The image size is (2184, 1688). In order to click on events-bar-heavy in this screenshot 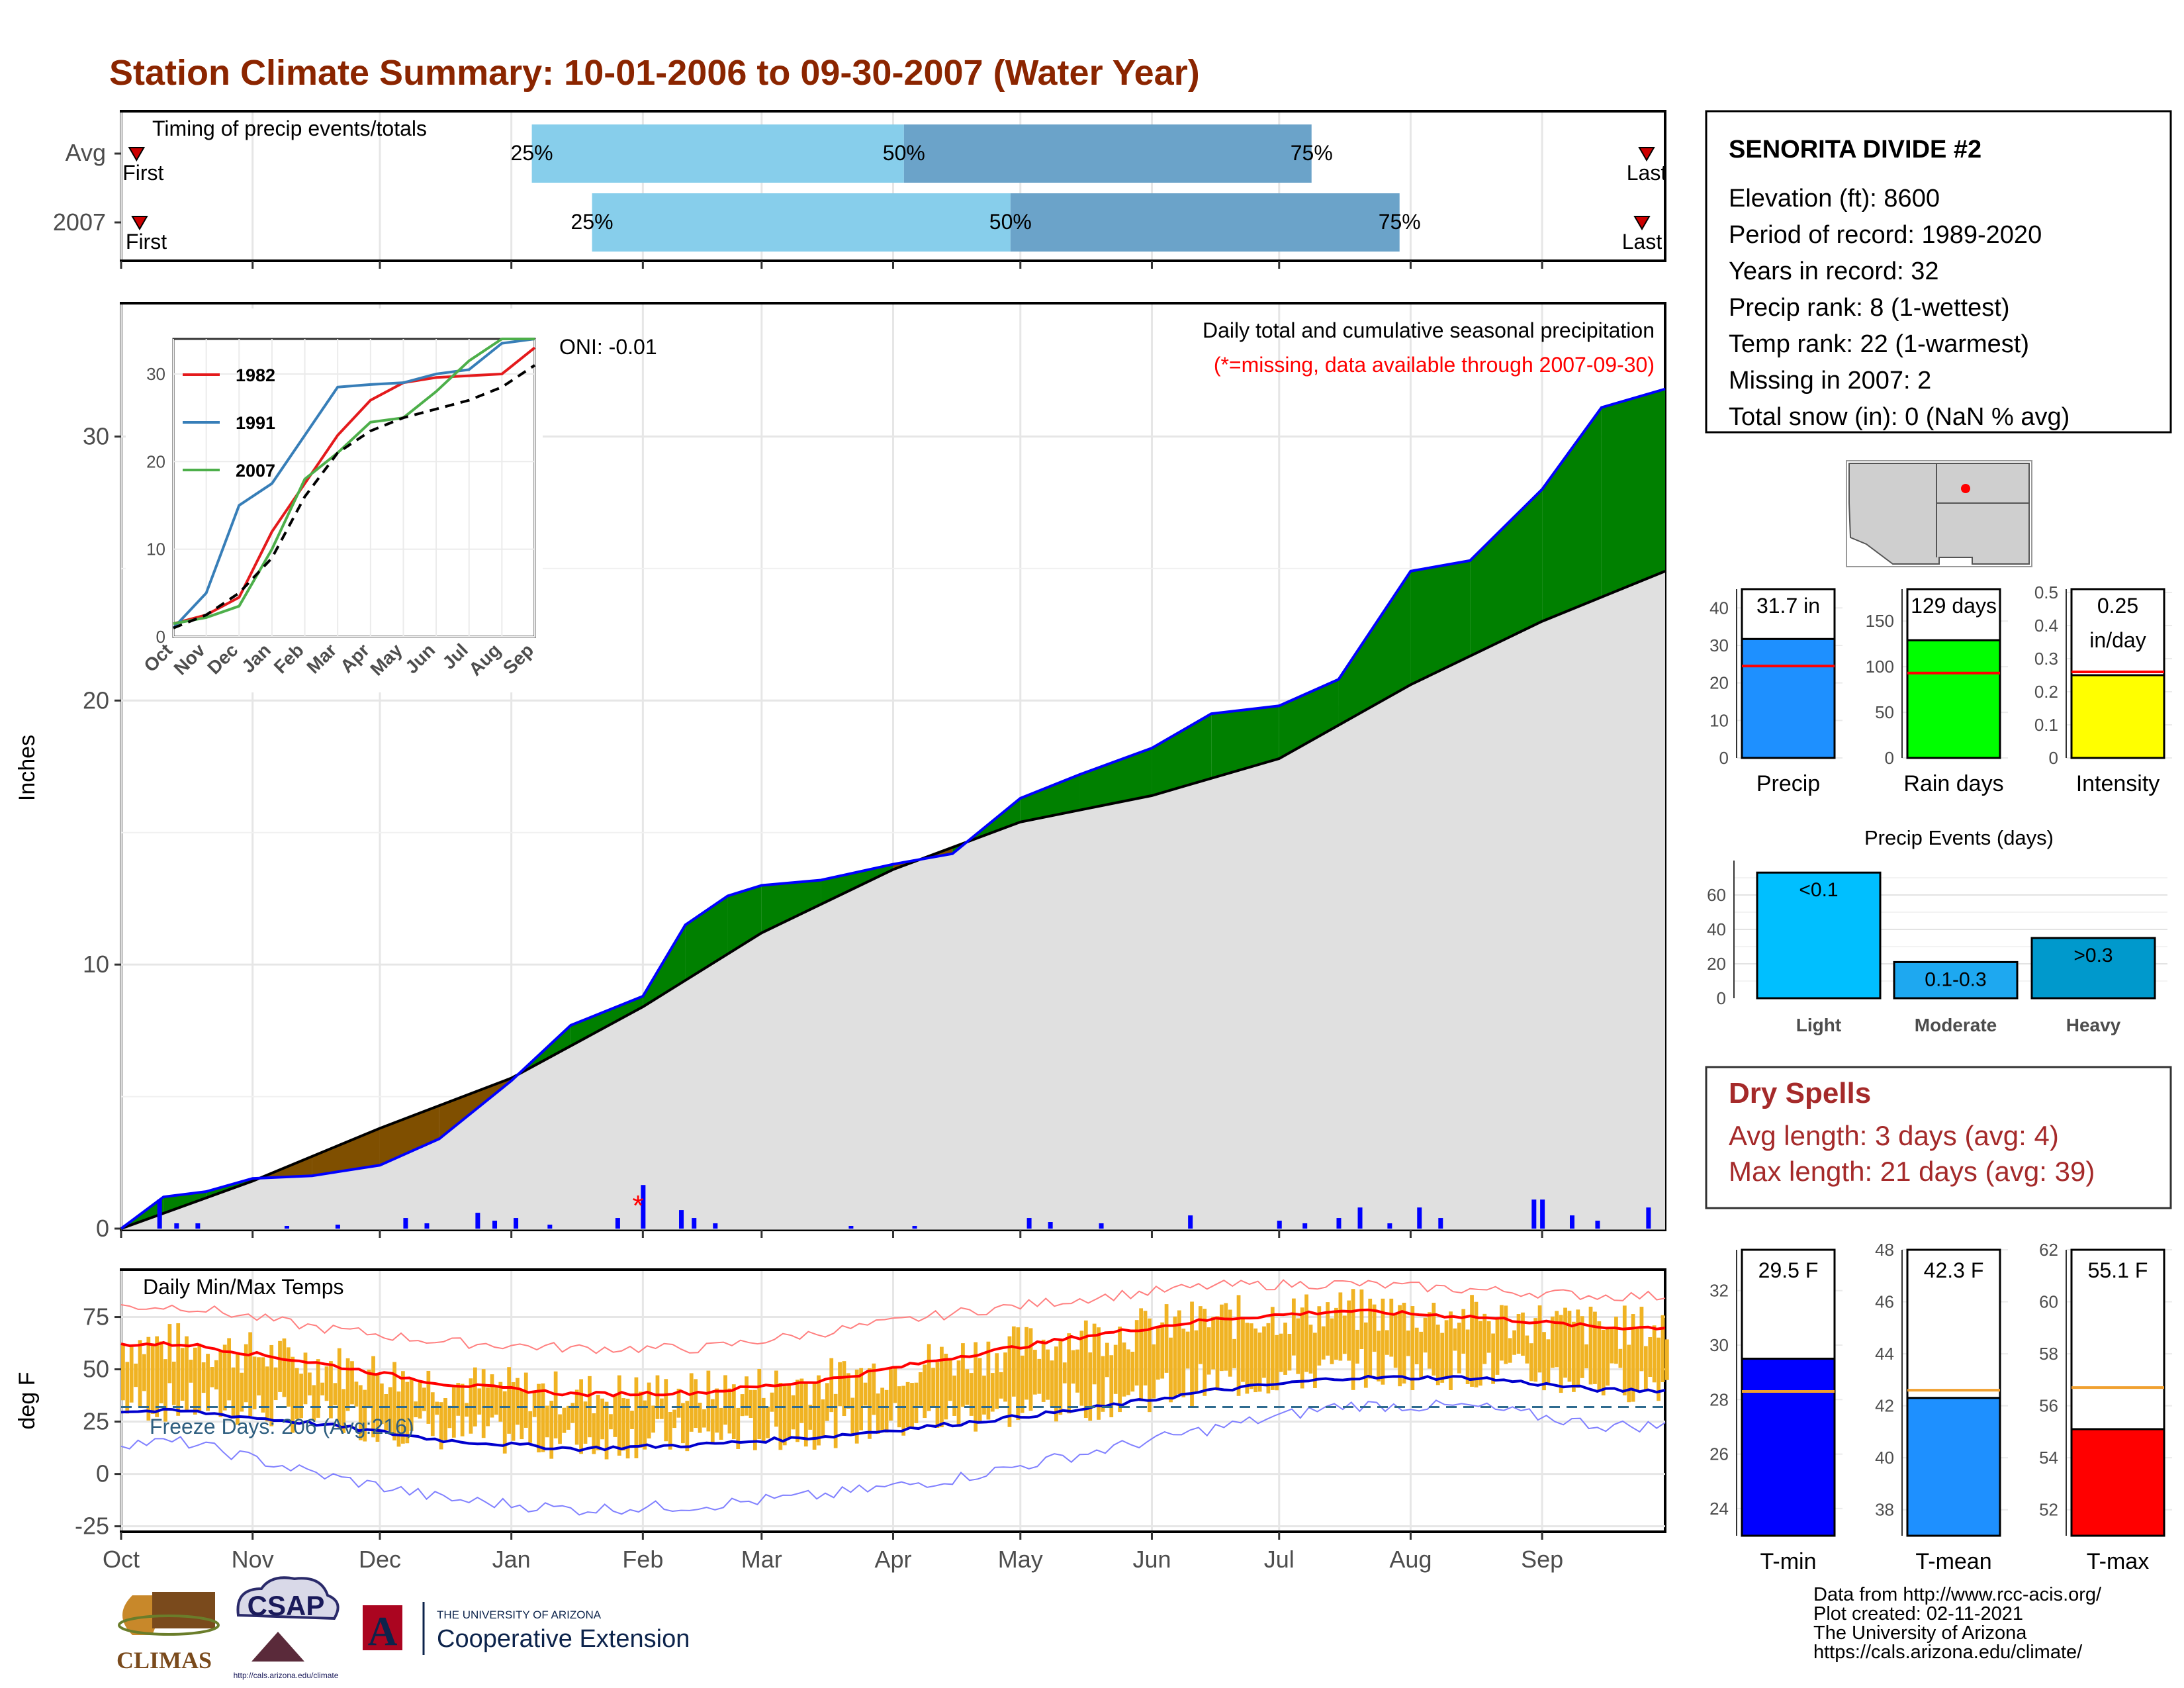, I will do `click(2093, 968)`.